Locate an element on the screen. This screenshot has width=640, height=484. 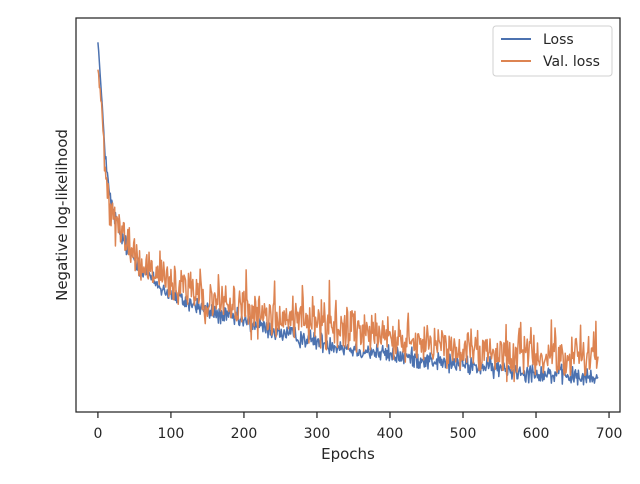
x-tick-label: 200 is located at coordinates (244, 434).